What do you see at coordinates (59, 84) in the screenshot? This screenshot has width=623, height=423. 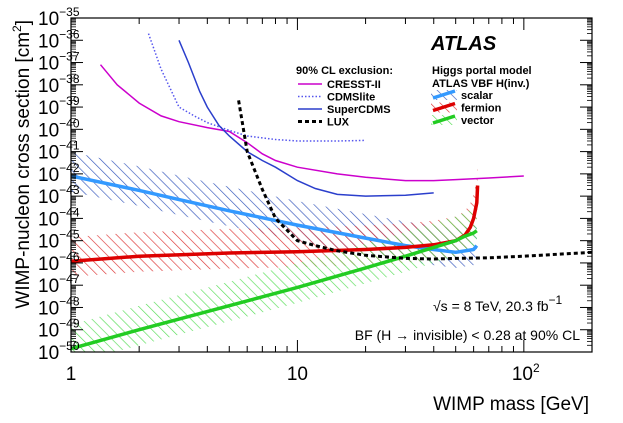 I see `y-tick-label: 10−38` at bounding box center [59, 84].